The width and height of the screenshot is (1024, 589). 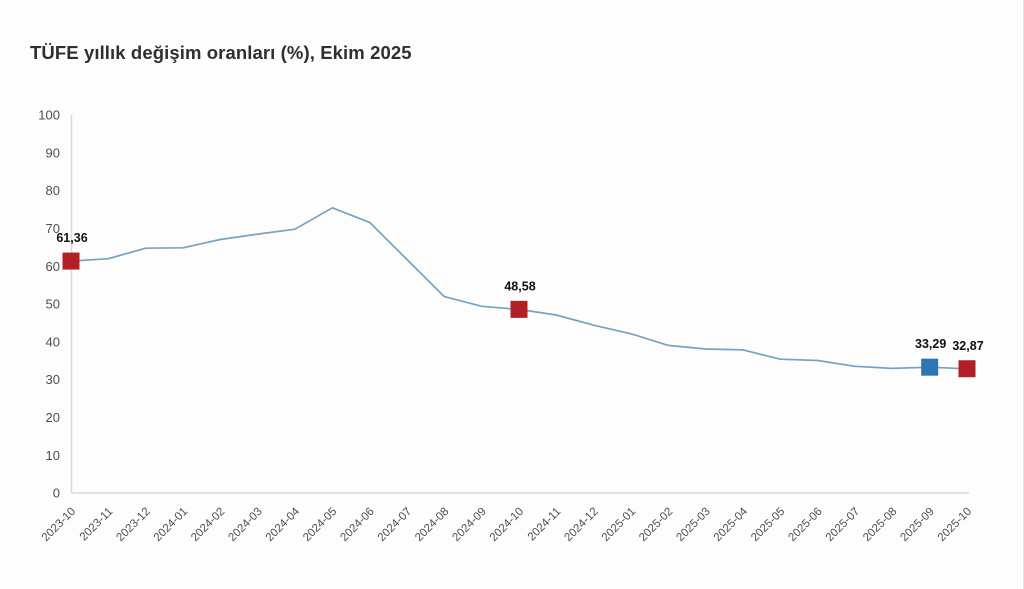 What do you see at coordinates (545, 525) in the screenshot?
I see `x-tick-label: 2024-11` at bounding box center [545, 525].